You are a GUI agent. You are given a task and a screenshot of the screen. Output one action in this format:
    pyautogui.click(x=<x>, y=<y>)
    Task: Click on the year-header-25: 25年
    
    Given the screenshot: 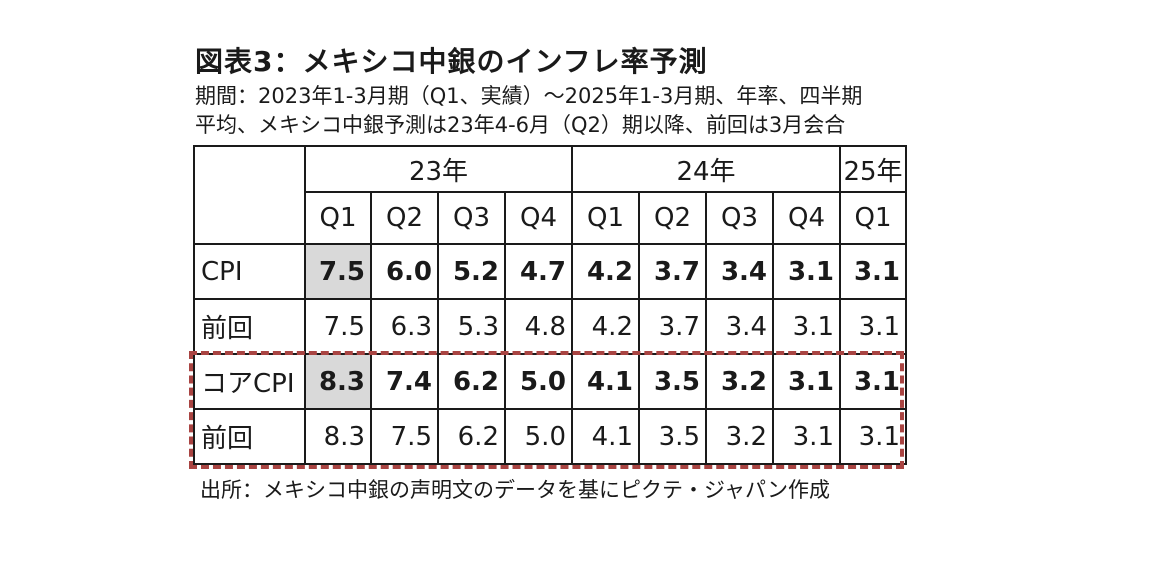 What is the action you would take?
    pyautogui.click(x=873, y=169)
    